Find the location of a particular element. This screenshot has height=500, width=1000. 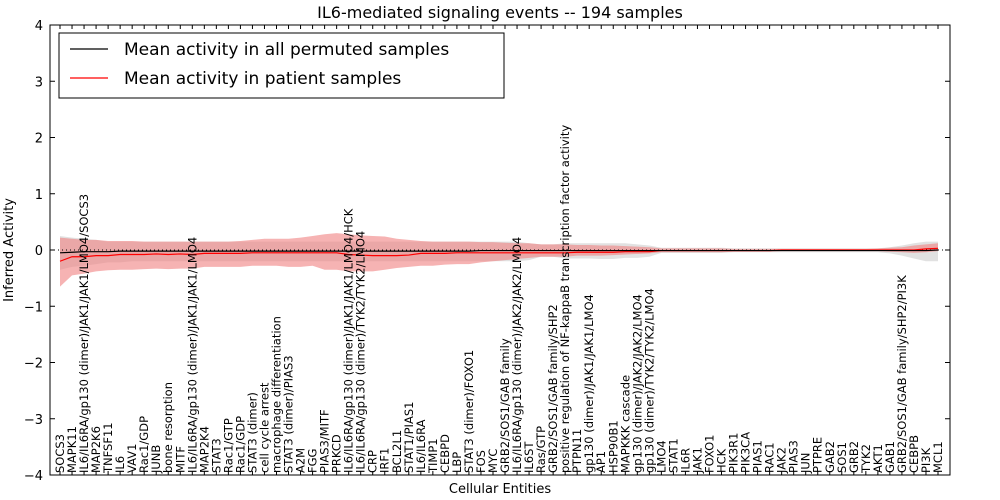

y-tick-label: 0 is located at coordinates (39, 251).